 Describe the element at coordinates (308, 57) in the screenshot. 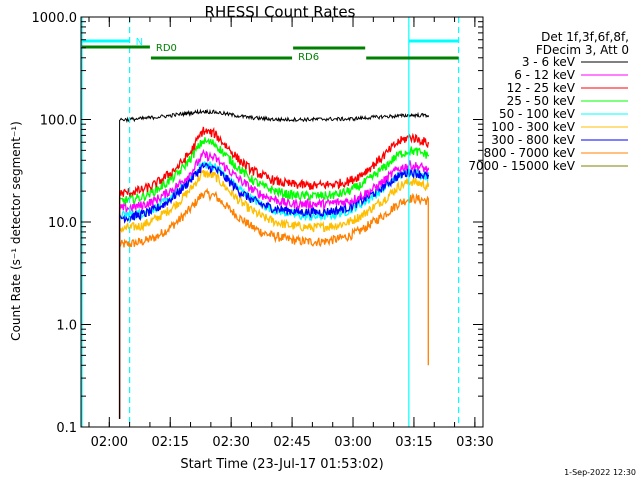

I see `annotation-label: RD6` at that location.